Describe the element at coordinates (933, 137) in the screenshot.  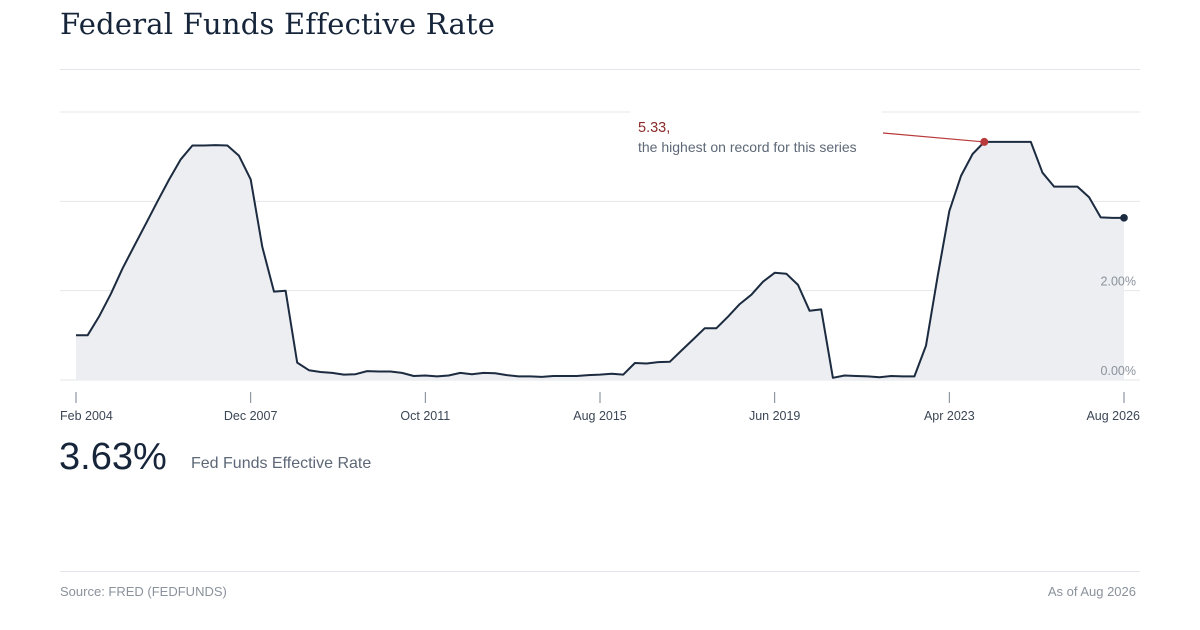
I see `annotation-leader-line` at that location.